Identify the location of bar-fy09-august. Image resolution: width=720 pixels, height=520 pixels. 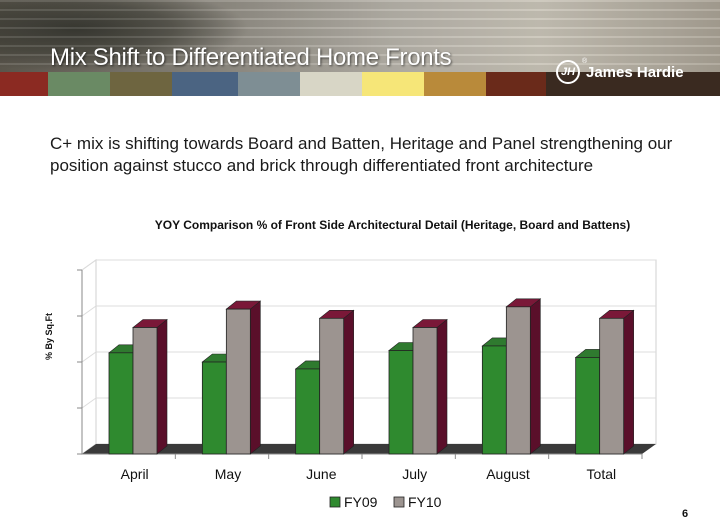
(494, 400).